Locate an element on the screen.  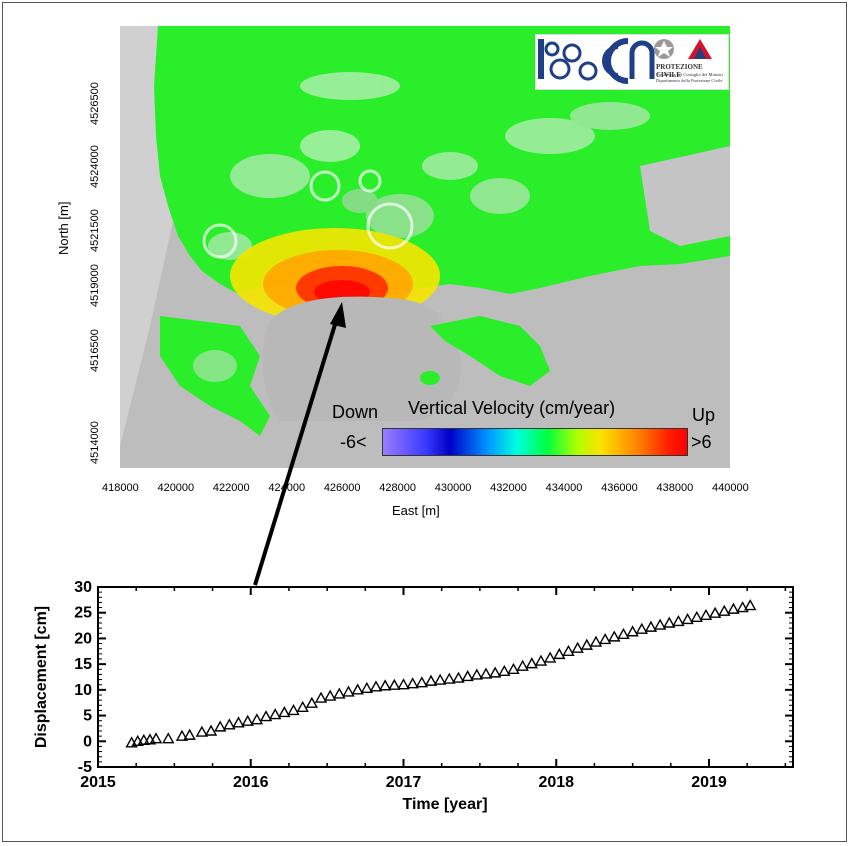
velocity-colorbar is located at coordinates (535, 442).